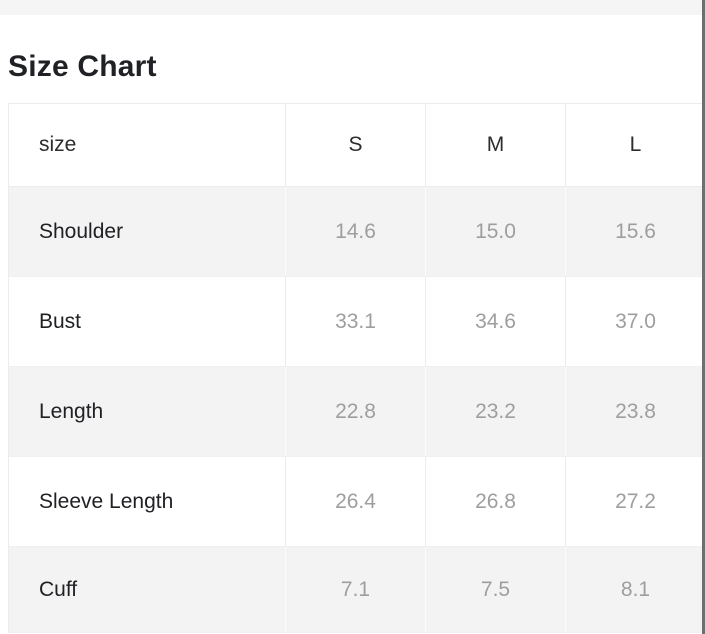  I want to click on row-label-cell: Bust, so click(147, 321).